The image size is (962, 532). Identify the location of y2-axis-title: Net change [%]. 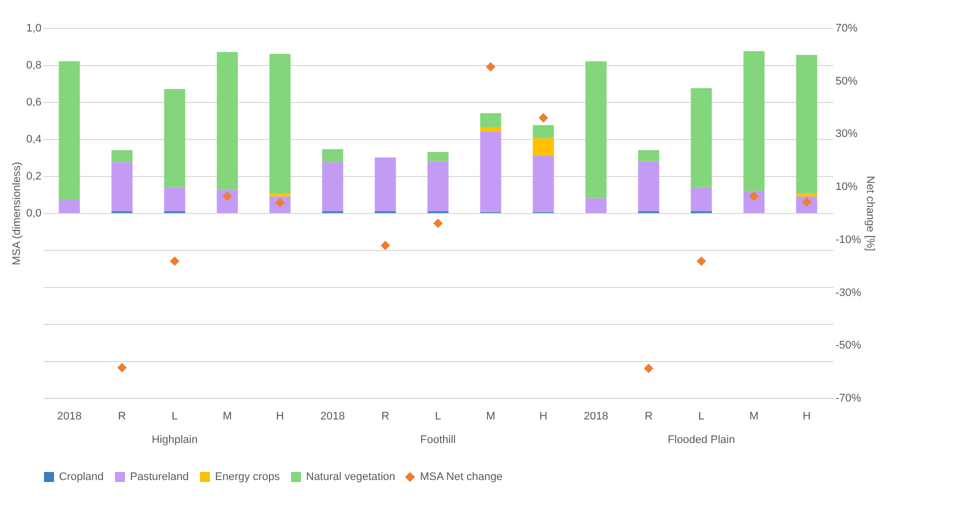
(870, 214).